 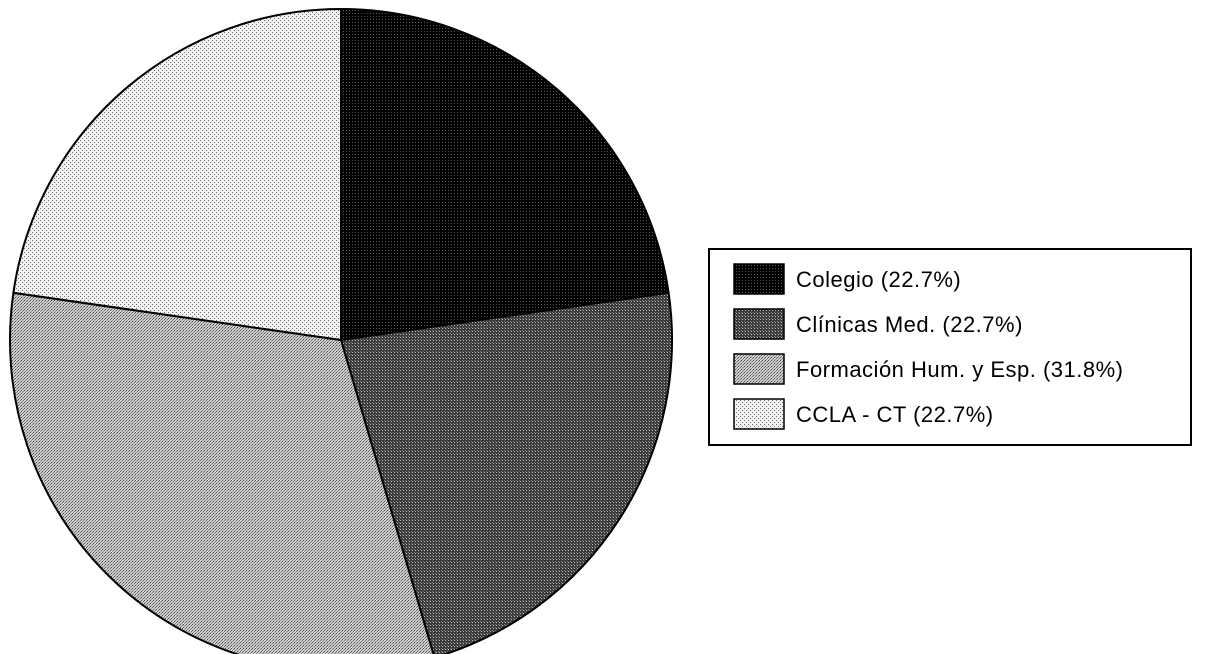 What do you see at coordinates (878, 279) in the screenshot?
I see `legend-label-colegio: Colegio (22.7%)` at bounding box center [878, 279].